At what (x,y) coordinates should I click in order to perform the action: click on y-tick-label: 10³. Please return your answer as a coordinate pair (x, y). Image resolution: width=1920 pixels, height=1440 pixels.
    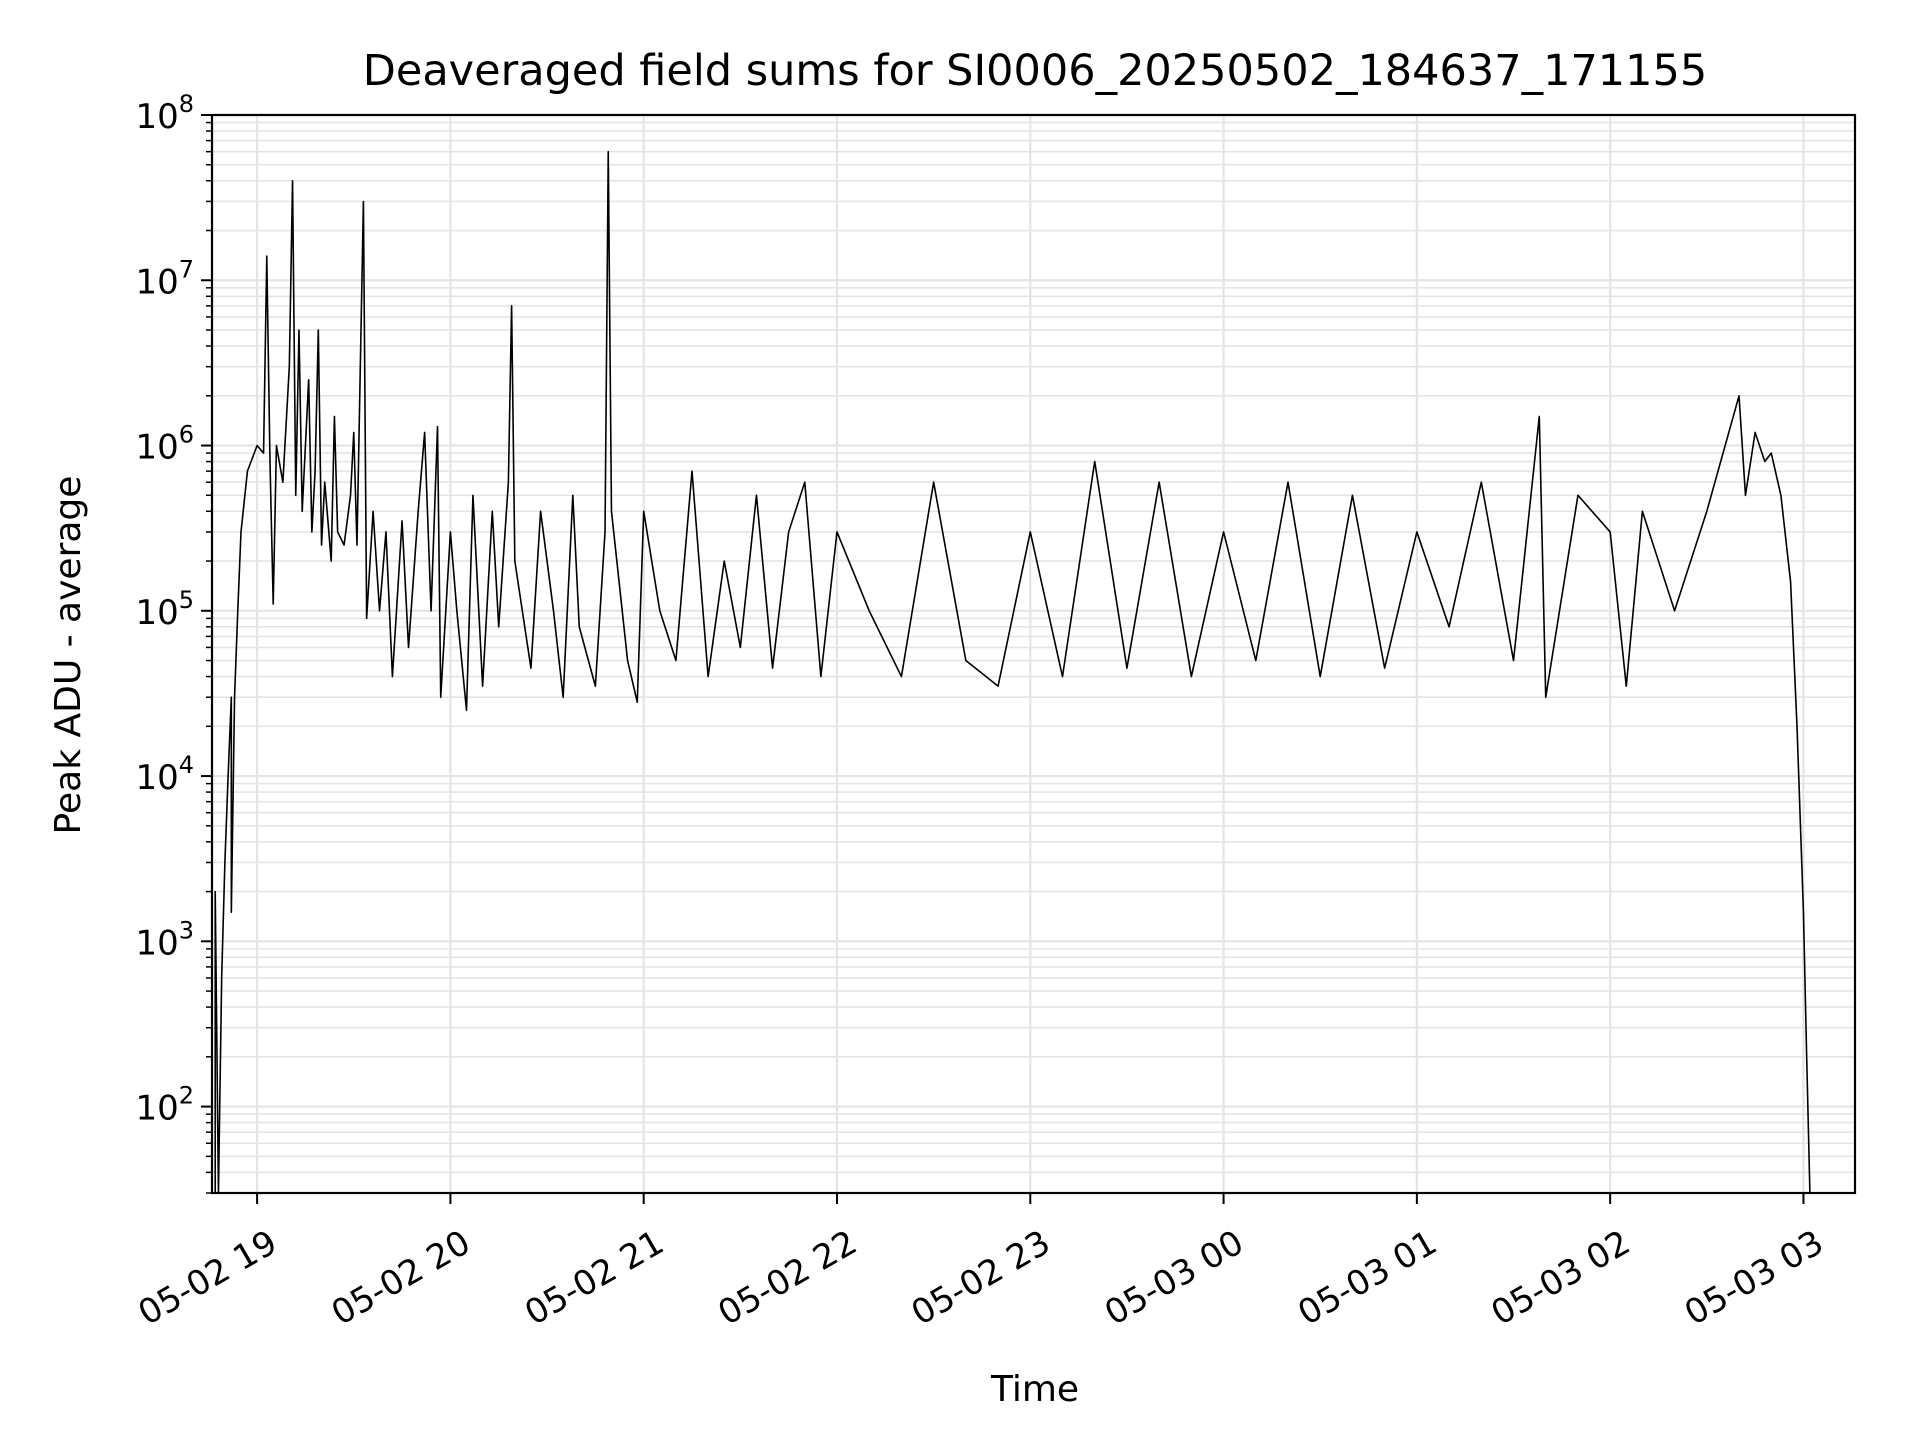
    Looking at the image, I should click on (164, 939).